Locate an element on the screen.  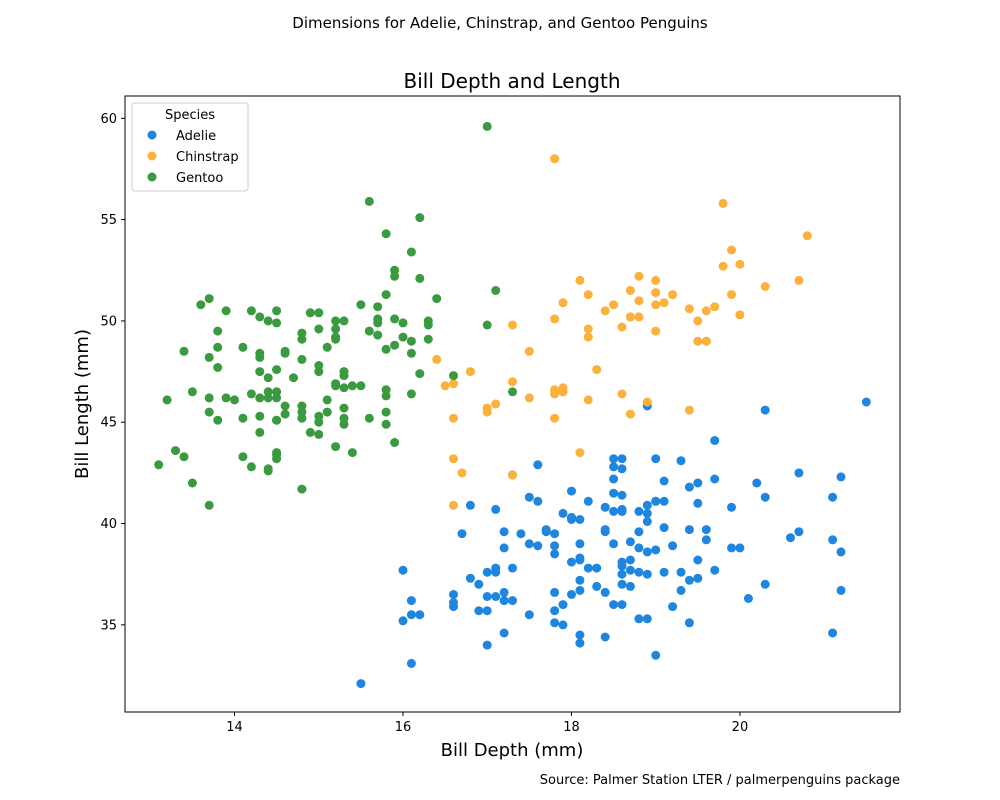
y-tick-label-40: 40 is located at coordinates (108, 524).